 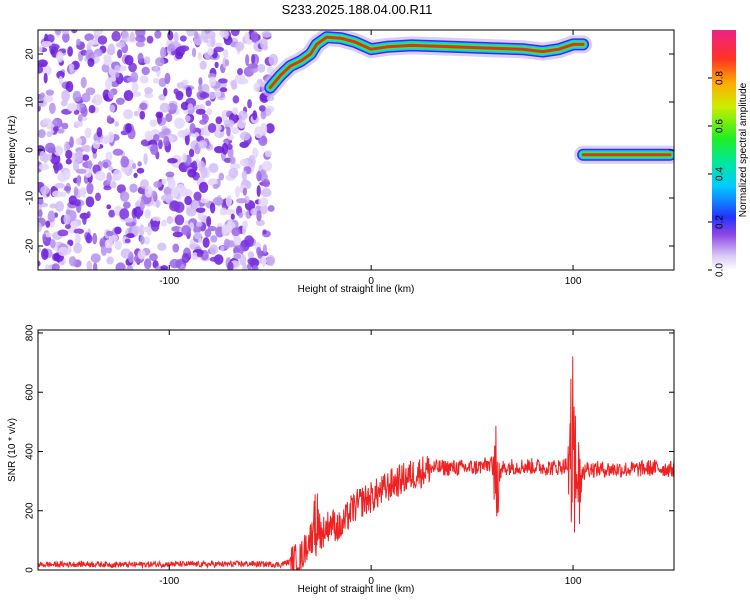 What do you see at coordinates (169, 281) in the screenshot?
I see `spectrogram-xtick-label: -100` at bounding box center [169, 281].